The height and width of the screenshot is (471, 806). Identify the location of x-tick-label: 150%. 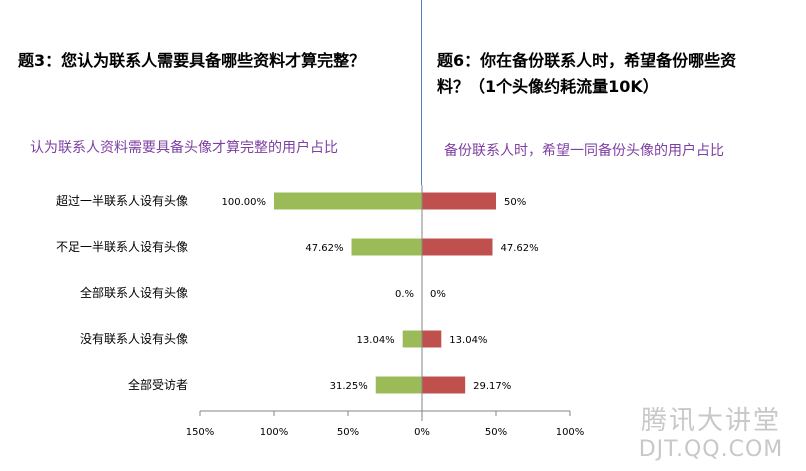
(200, 432).